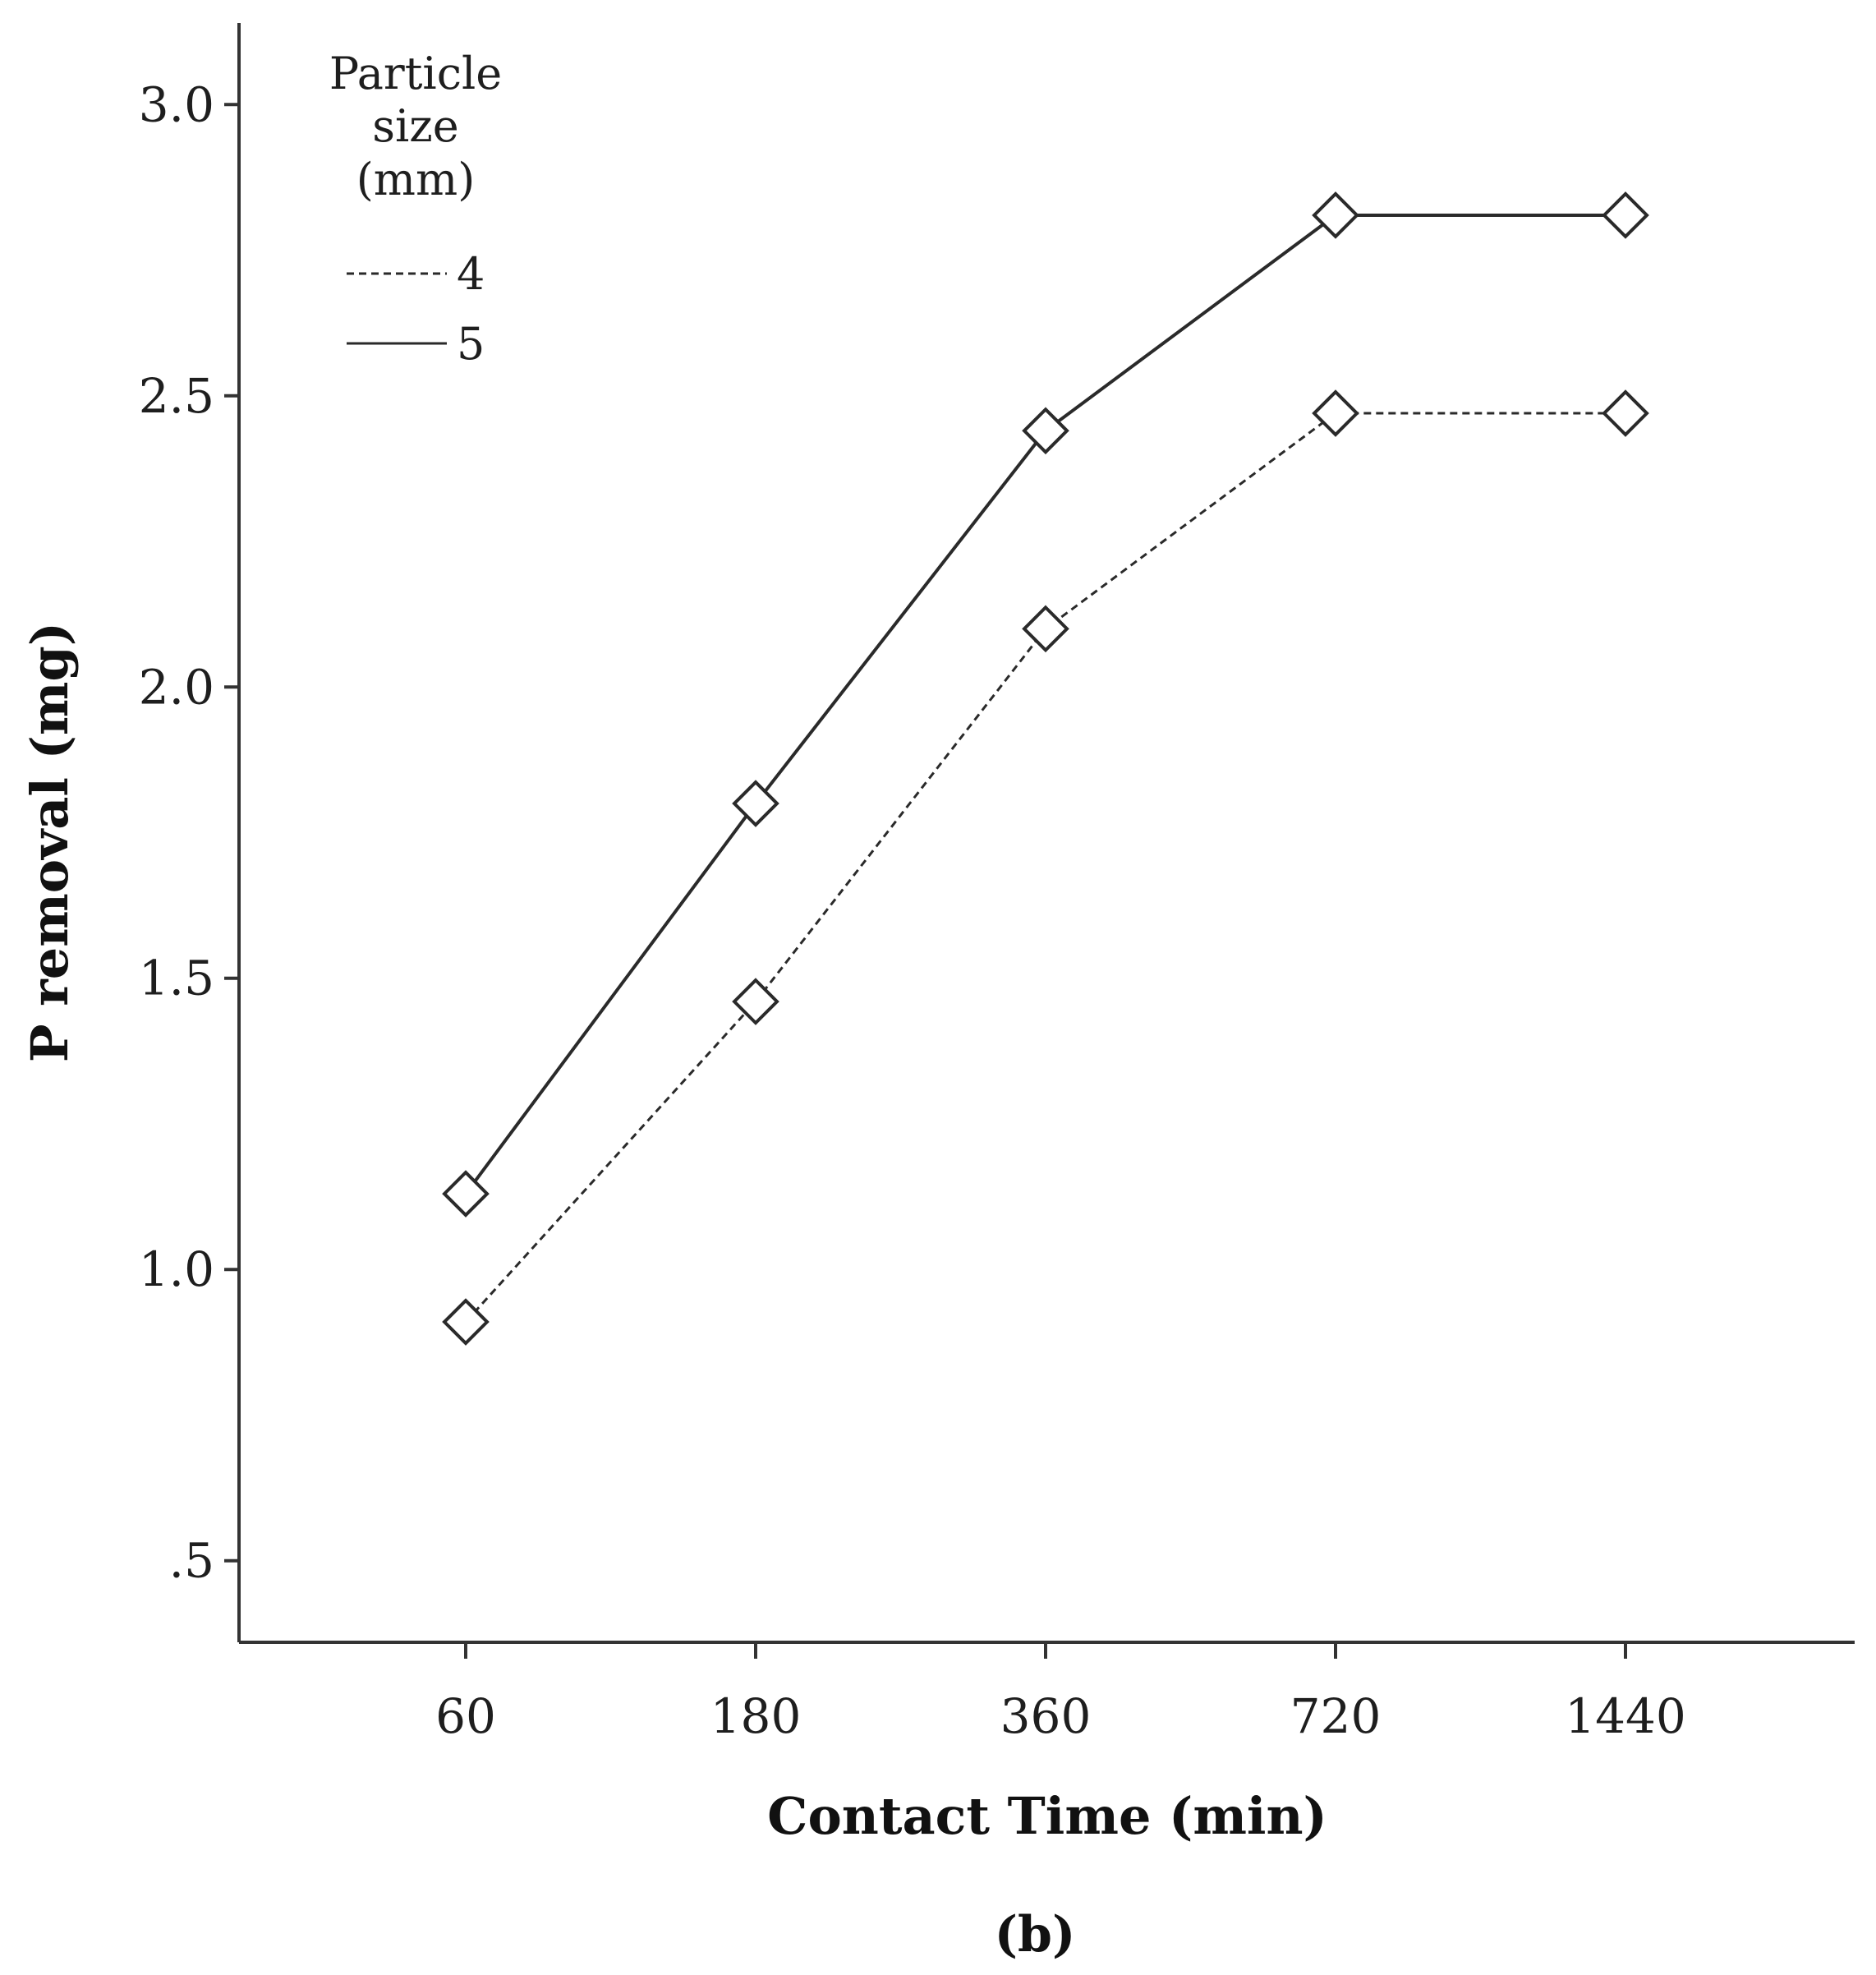  I want to click on y-tick-label: .5, so click(191, 1561).